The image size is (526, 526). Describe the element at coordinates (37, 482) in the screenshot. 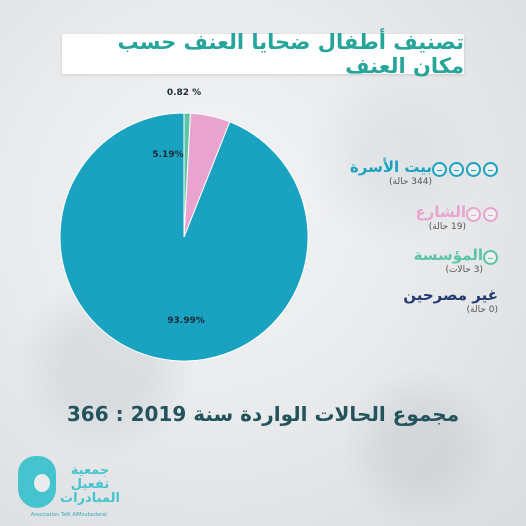

I see `logo-mark-icon` at that location.